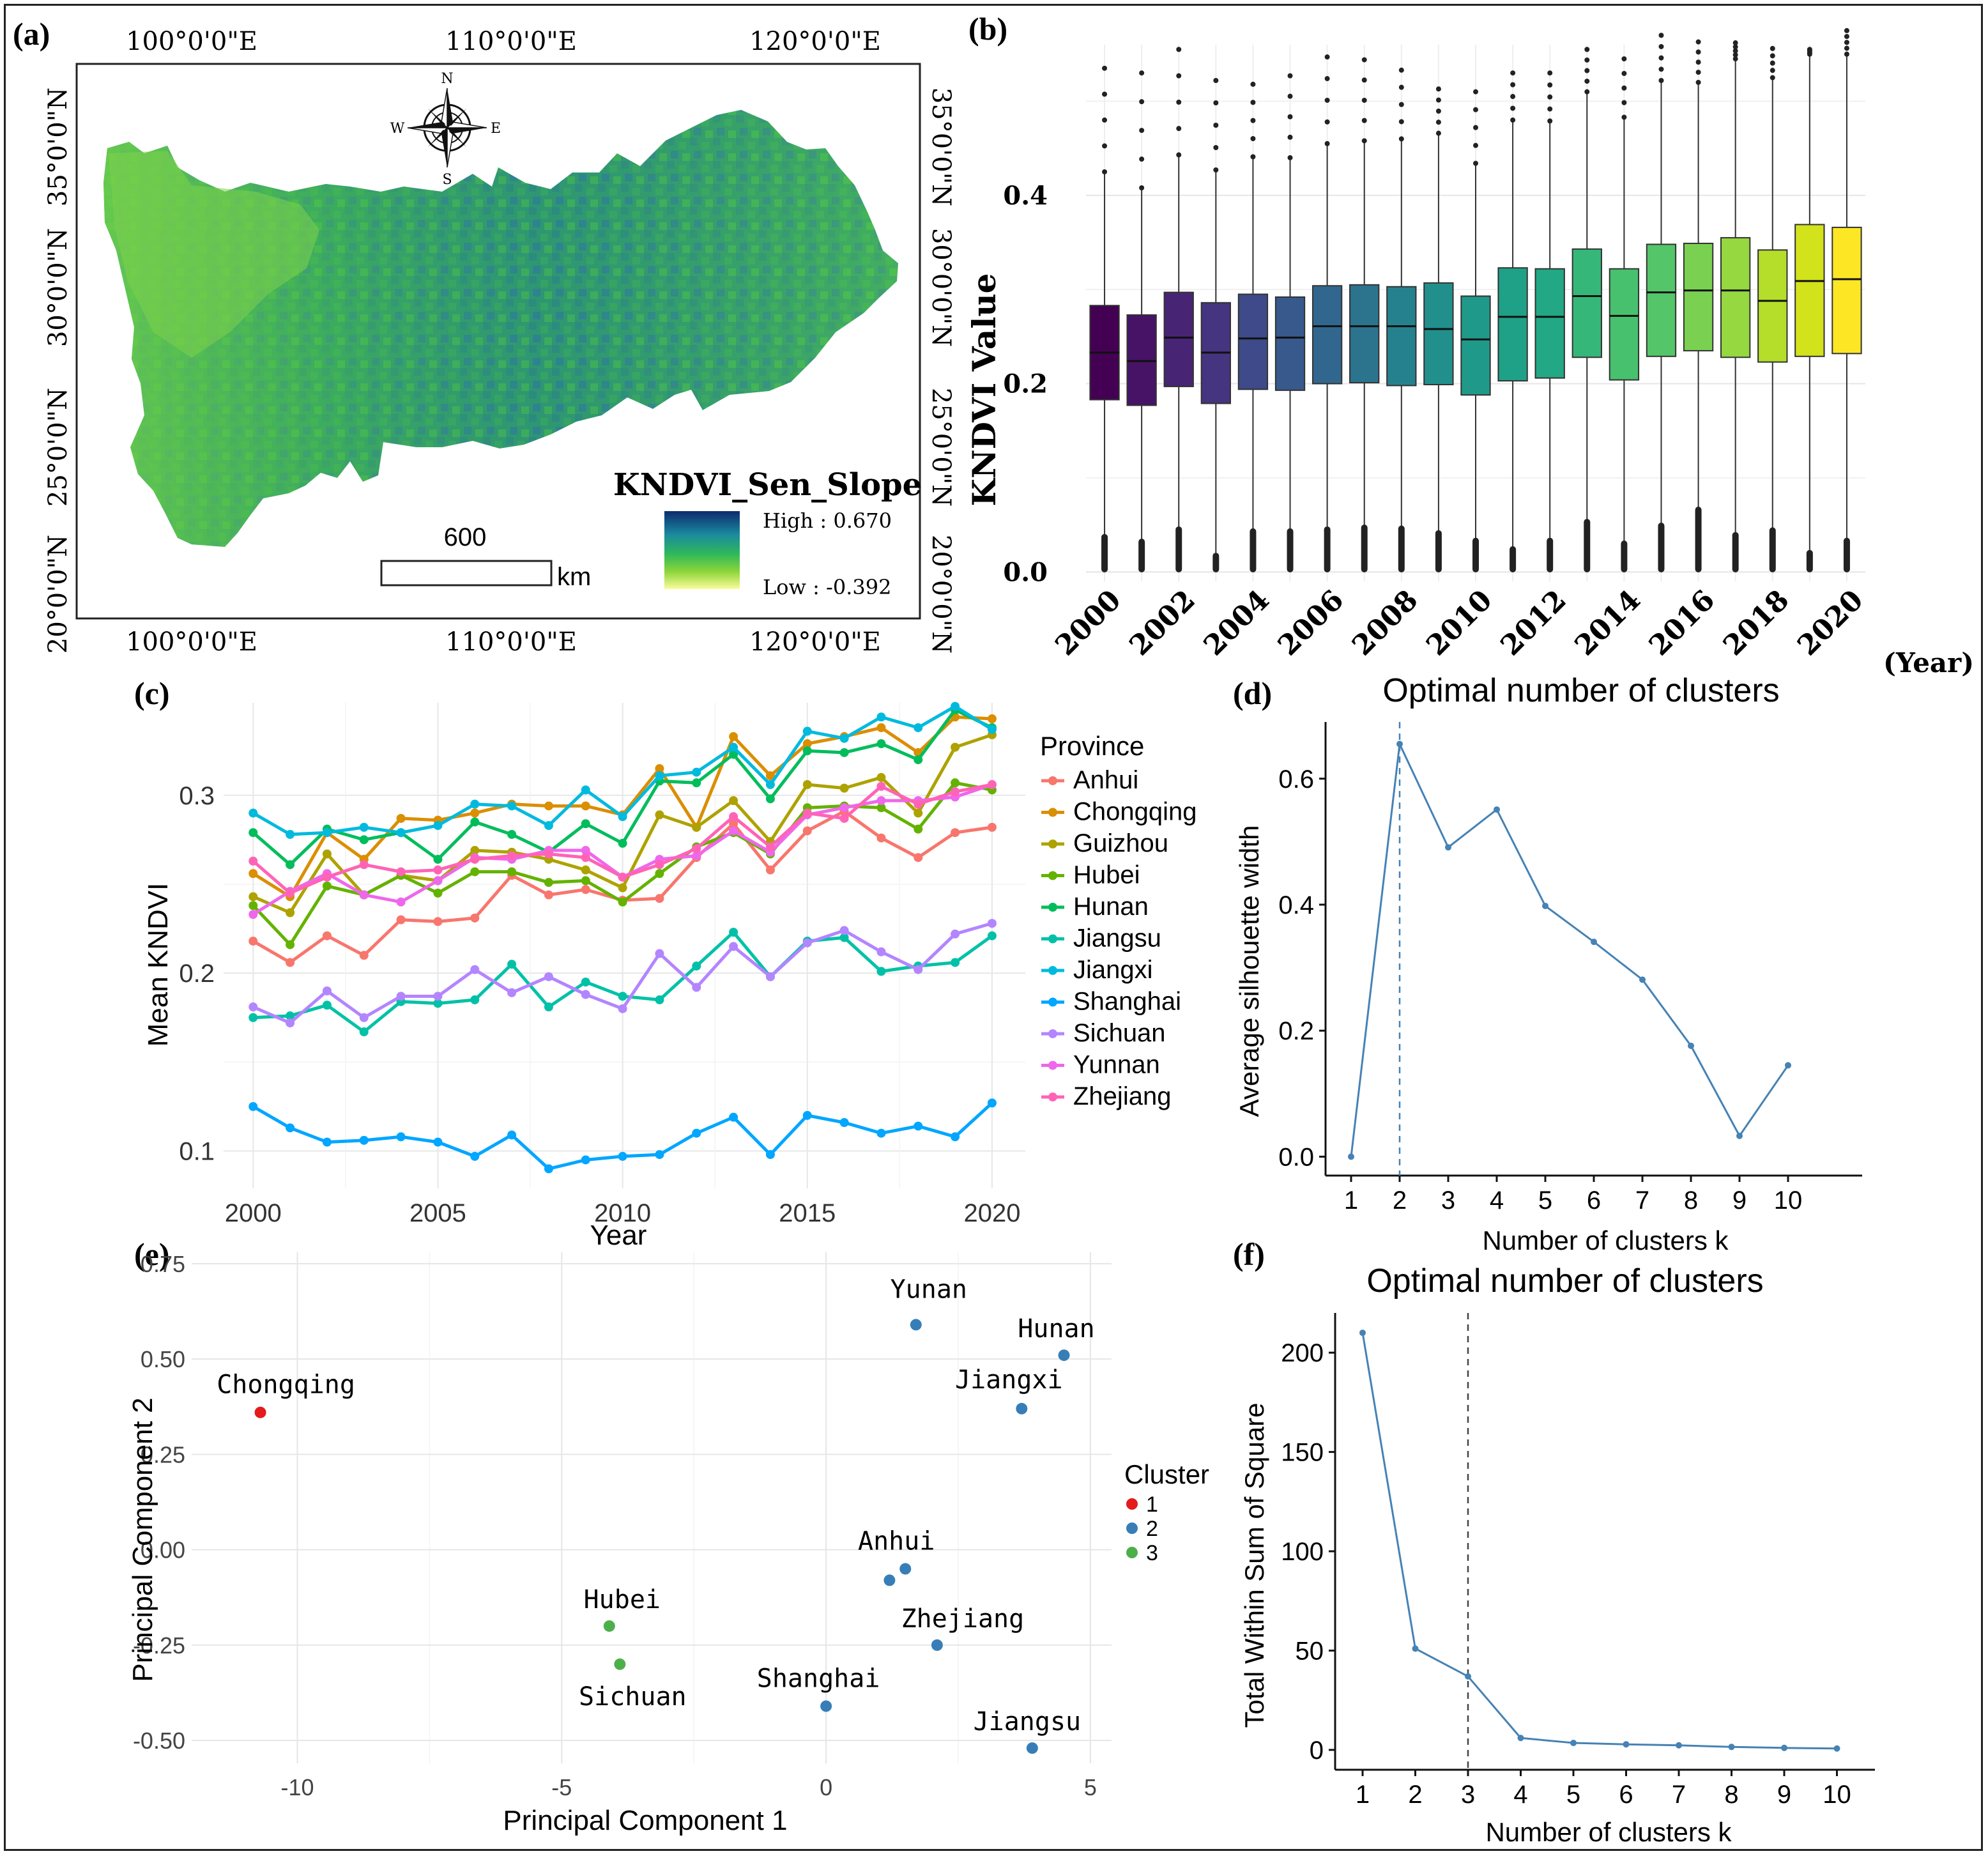 Image resolution: width=1988 pixels, height=1856 pixels. Describe the element at coordinates (260, 1412) in the screenshot. I see `e-point-chongqing` at that location.